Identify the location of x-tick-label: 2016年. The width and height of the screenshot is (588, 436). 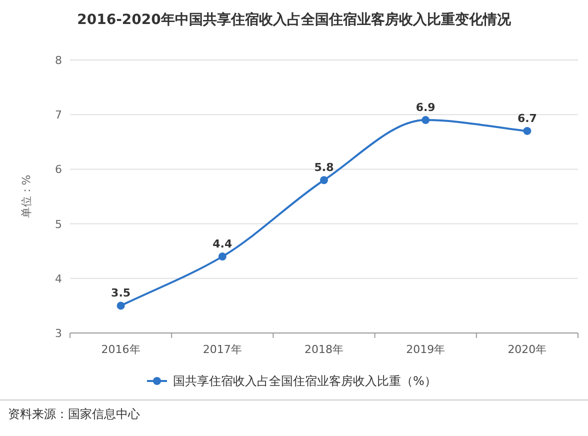
(120, 349).